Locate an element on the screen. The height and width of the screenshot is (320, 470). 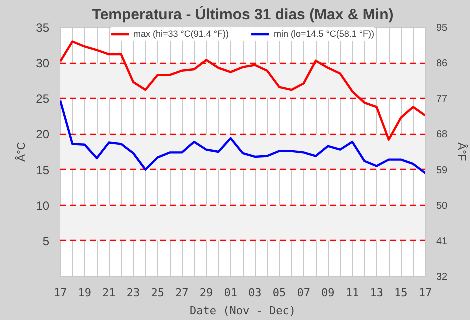
x-tick-label: 25 is located at coordinates (157, 293).